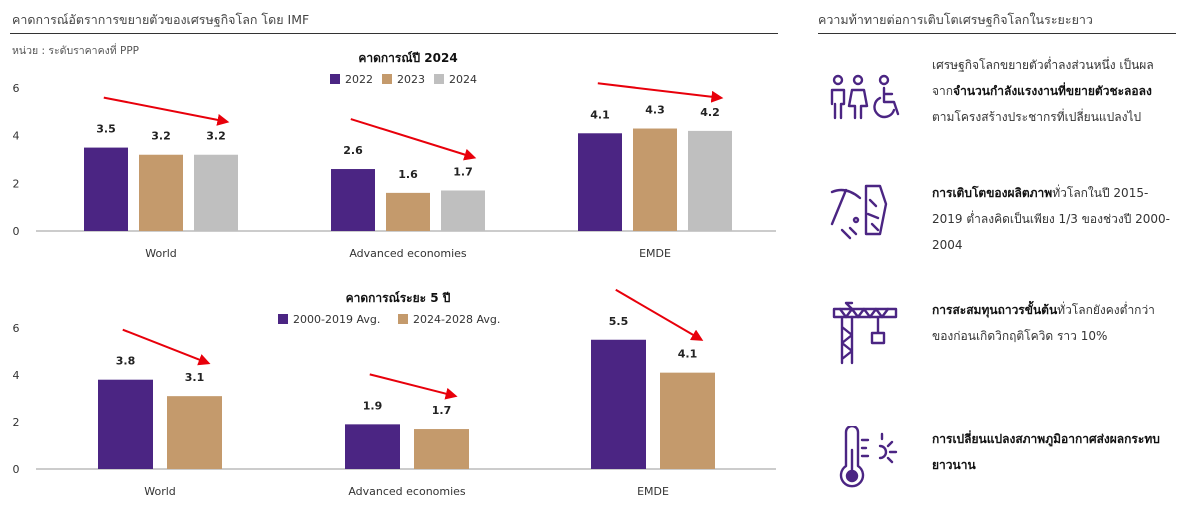 This screenshot has height=516, width=1179. What do you see at coordinates (463, 79) in the screenshot?
I see `legend-label: 2024` at bounding box center [463, 79].